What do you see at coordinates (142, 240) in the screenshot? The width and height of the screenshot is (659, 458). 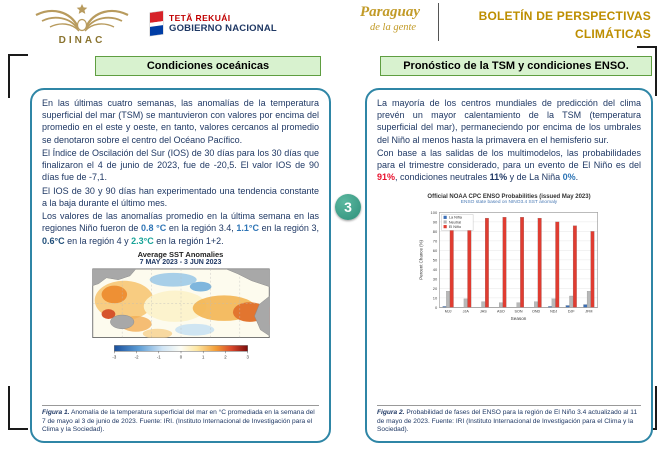 I see `anomaly-region-12: 2.3°C` at bounding box center [142, 240].